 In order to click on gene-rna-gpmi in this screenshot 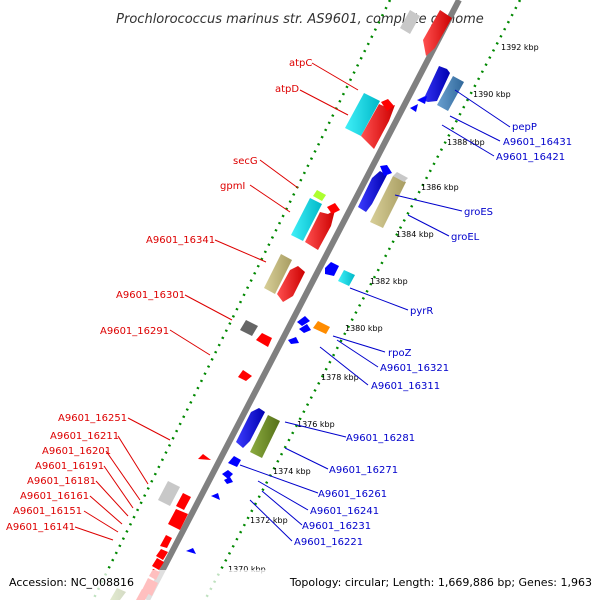, I will do `click(306, 219)`.